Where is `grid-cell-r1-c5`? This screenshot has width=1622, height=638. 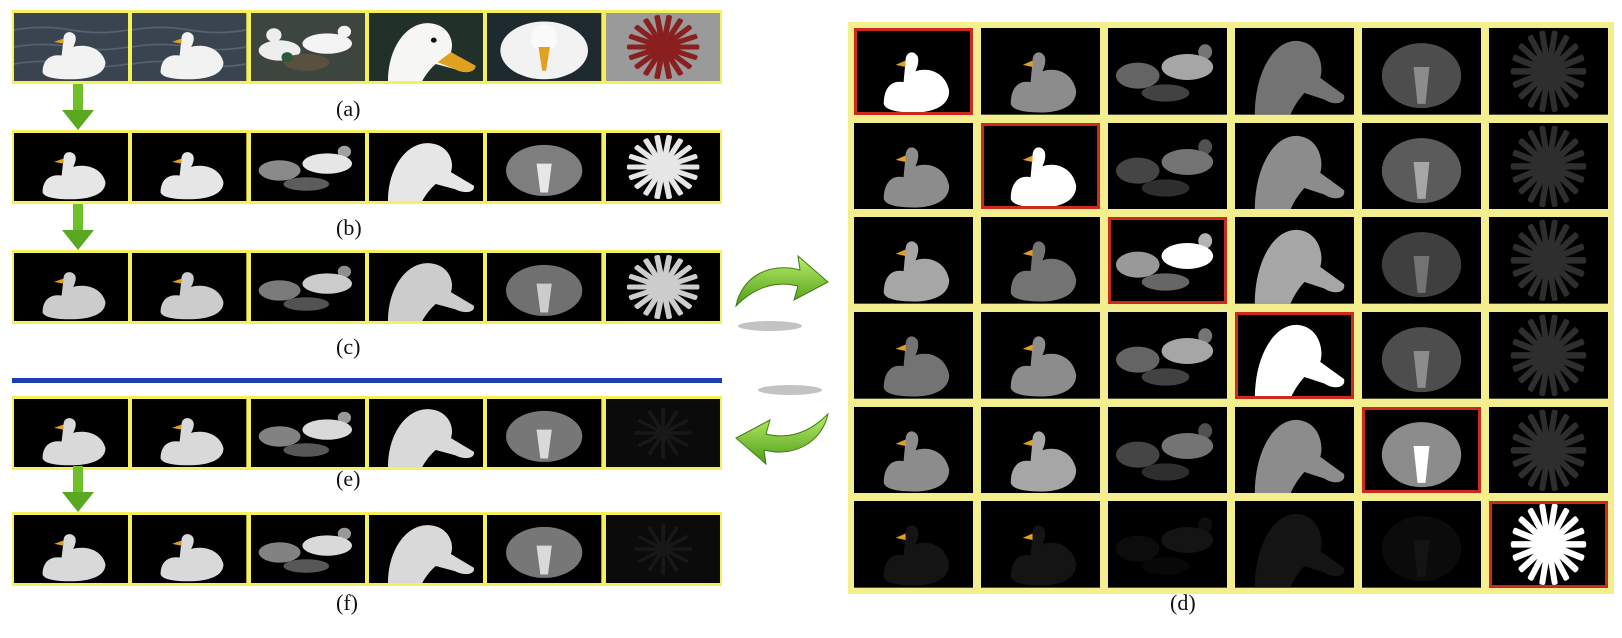
grid-cell-r1-c5 is located at coordinates (1421, 71).